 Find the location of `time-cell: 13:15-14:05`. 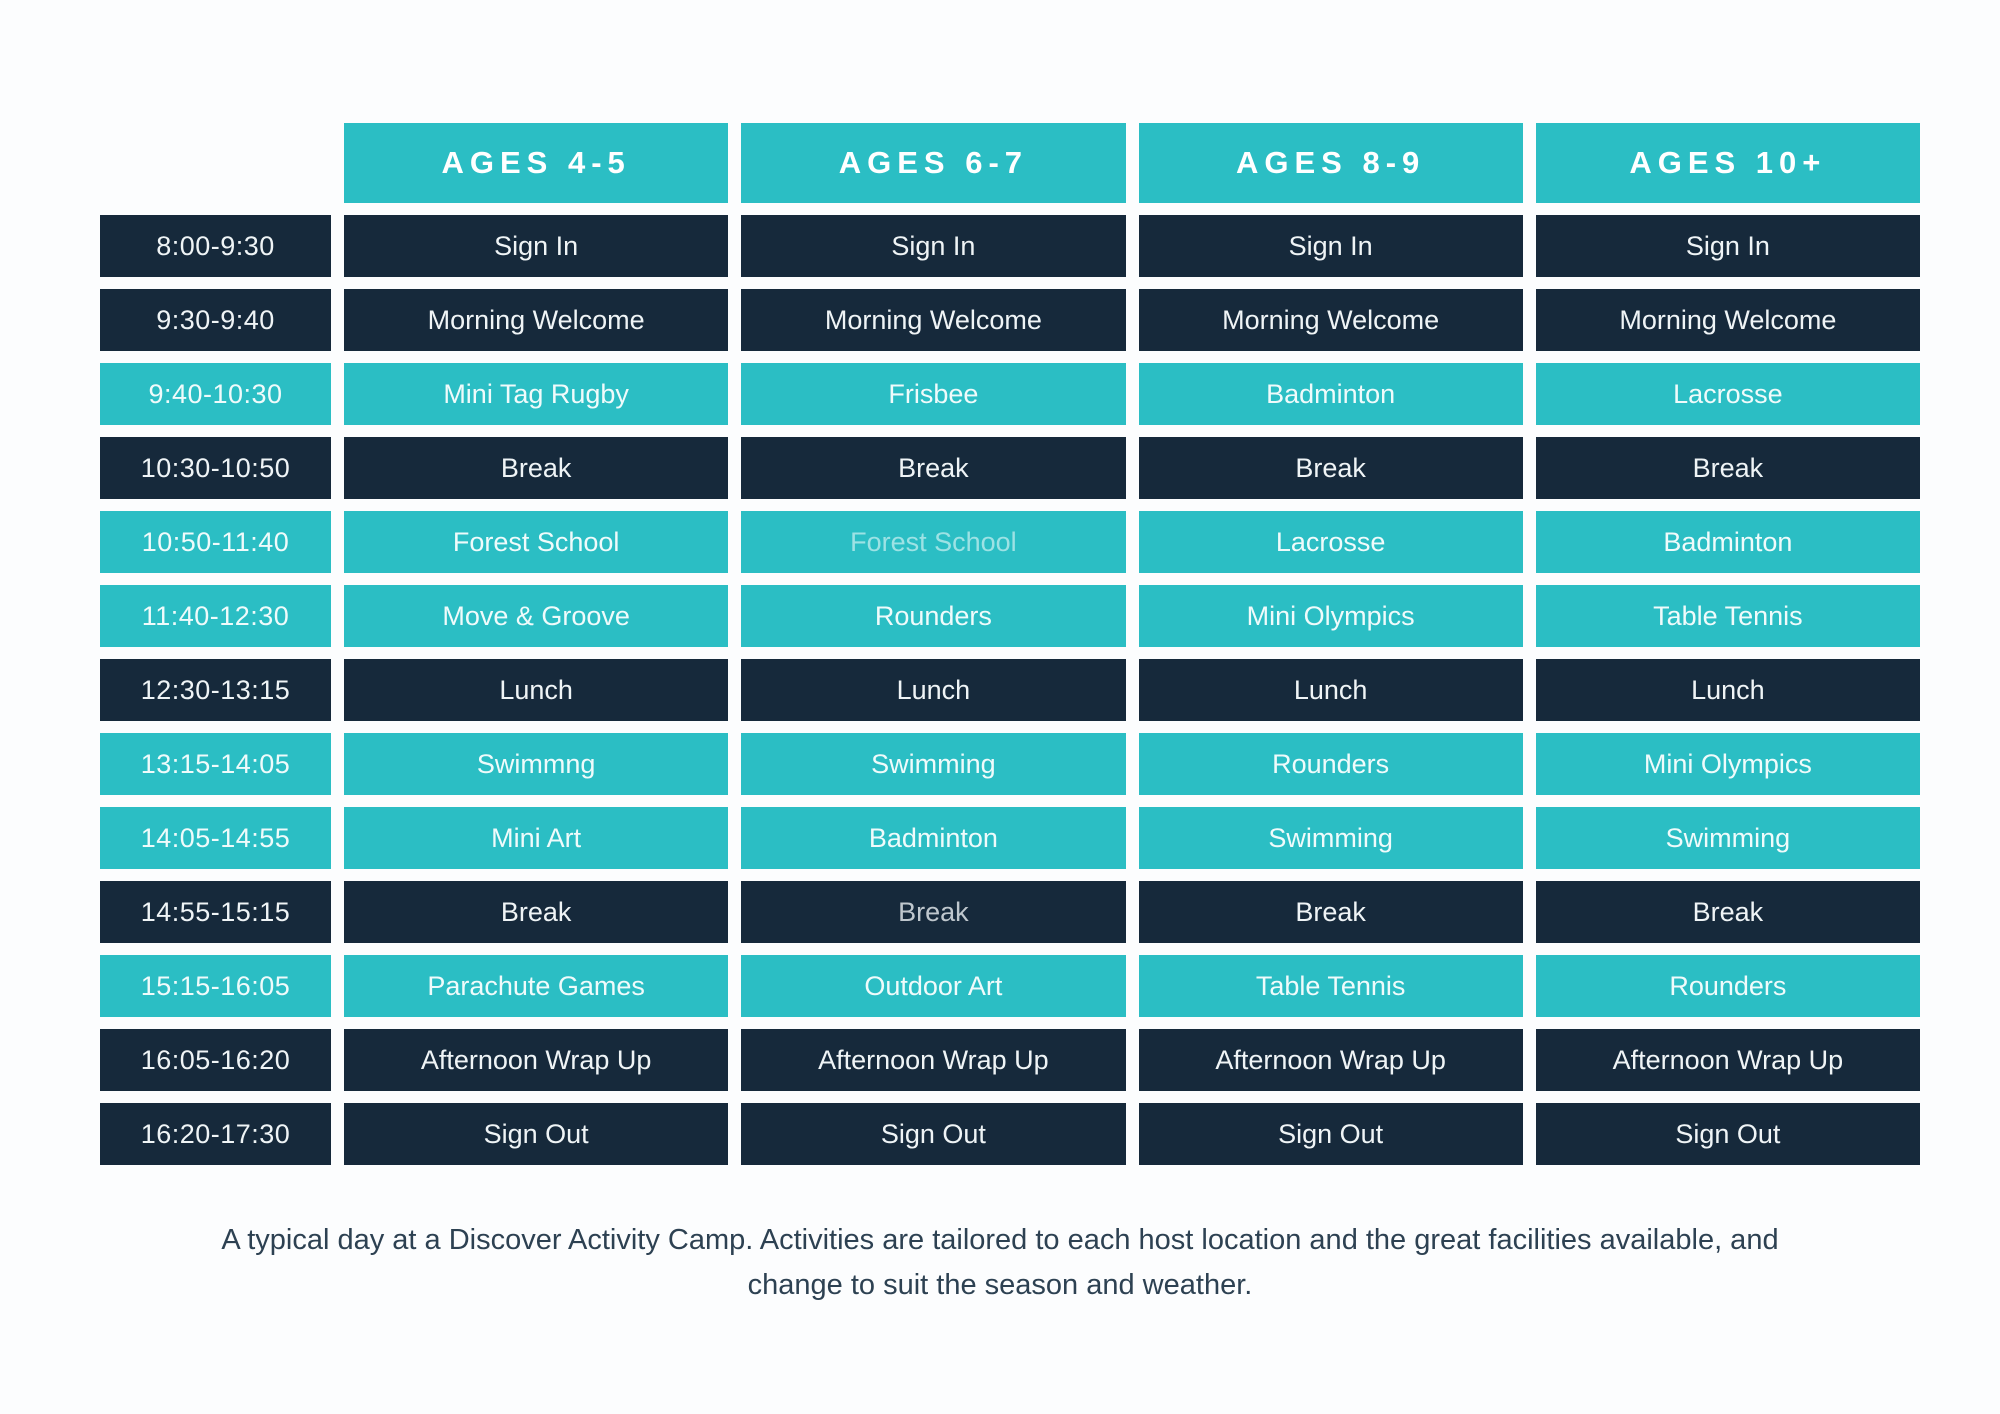

time-cell: 13:15-14:05 is located at coordinates (215, 764).